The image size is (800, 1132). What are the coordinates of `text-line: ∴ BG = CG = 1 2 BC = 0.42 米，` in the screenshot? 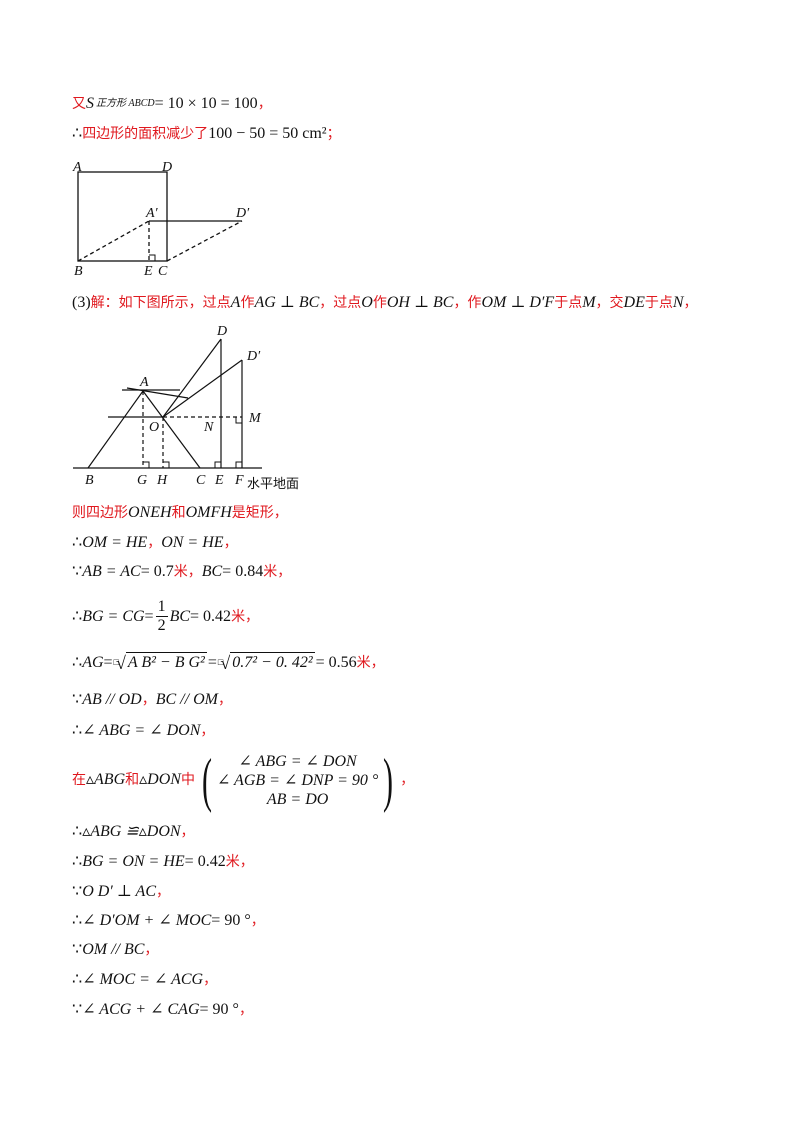 It's located at (165, 616).